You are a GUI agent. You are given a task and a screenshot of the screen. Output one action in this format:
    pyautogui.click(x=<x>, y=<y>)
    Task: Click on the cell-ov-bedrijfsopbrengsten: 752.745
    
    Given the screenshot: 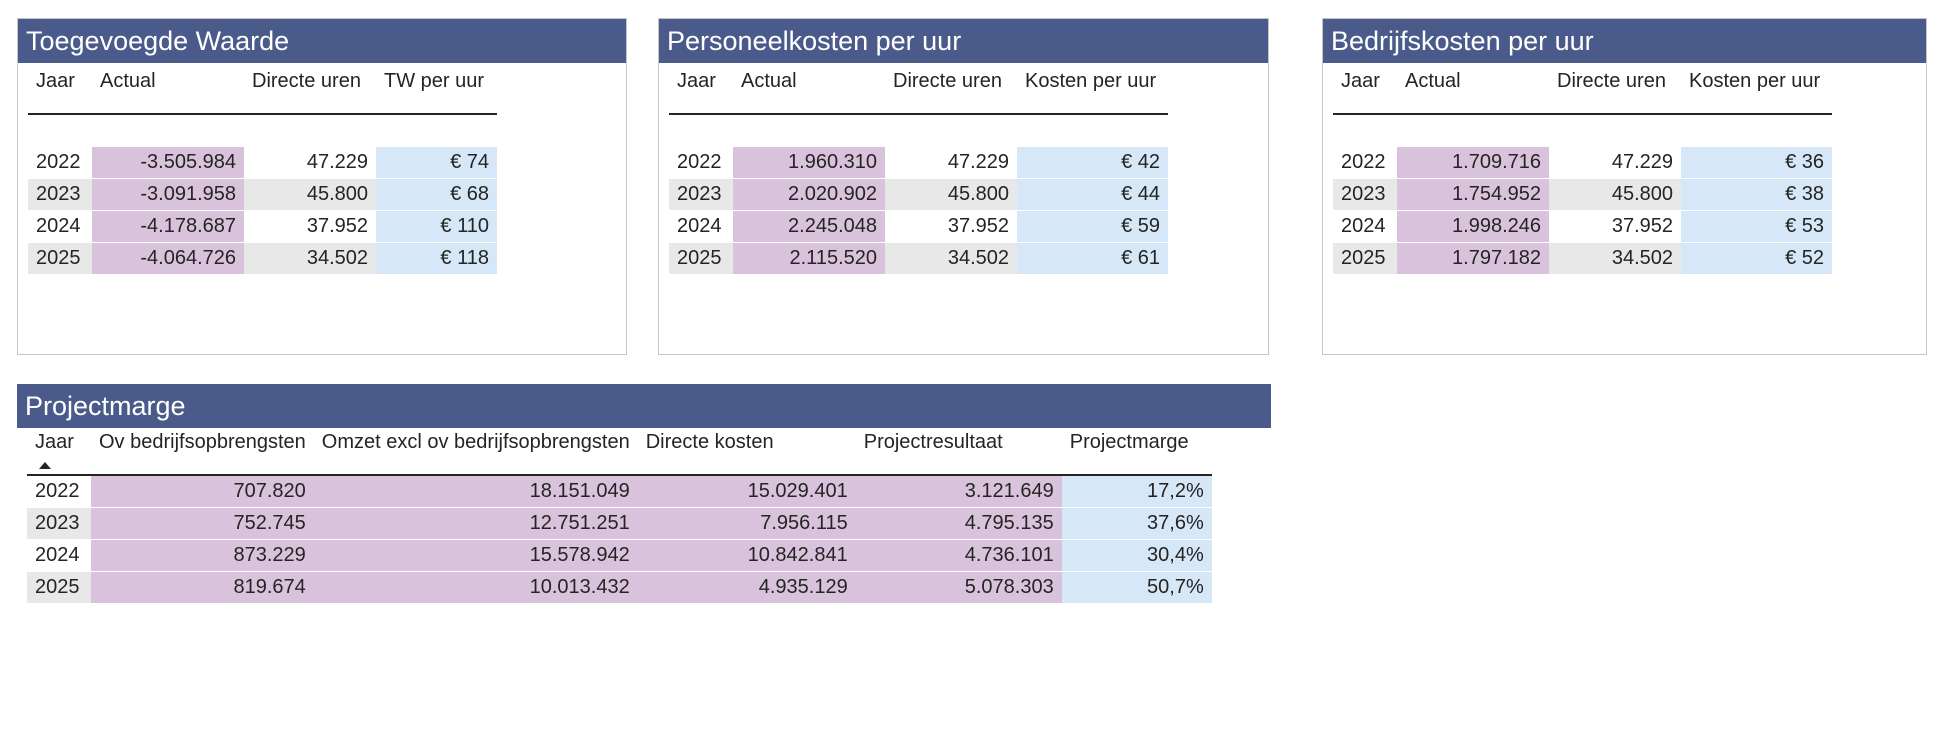 What is the action you would take?
    pyautogui.click(x=202, y=523)
    